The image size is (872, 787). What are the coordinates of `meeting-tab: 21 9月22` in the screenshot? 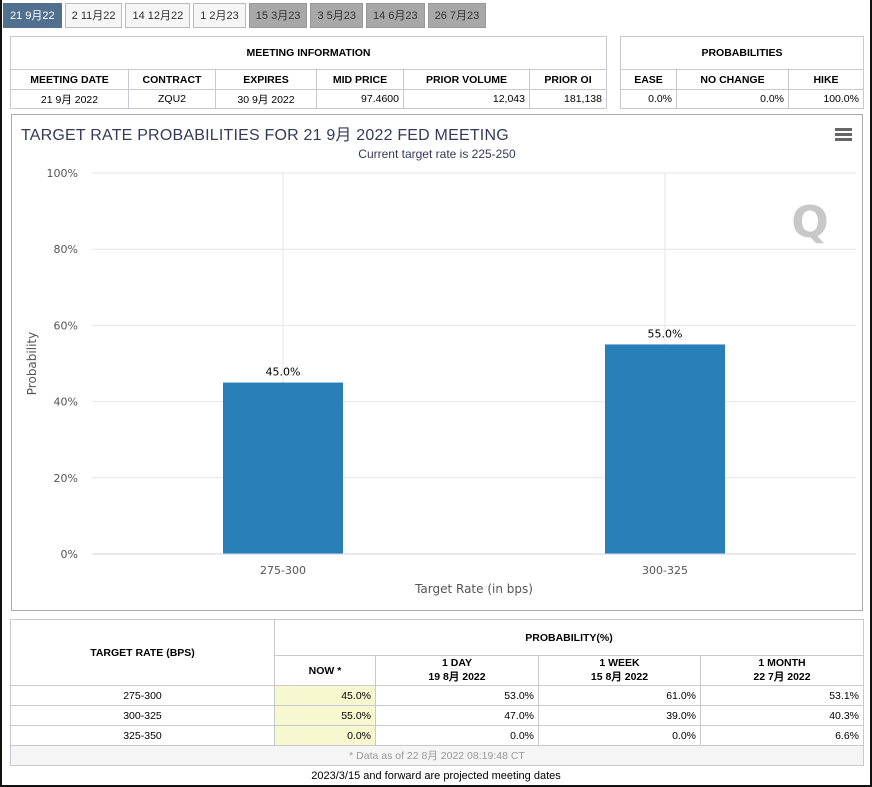 It's located at (32, 15).